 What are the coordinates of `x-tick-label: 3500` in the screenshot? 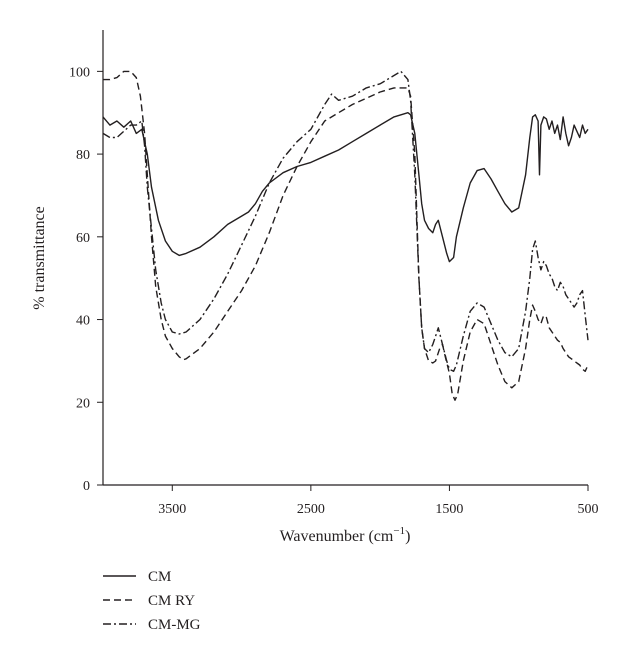 It's located at (172, 509).